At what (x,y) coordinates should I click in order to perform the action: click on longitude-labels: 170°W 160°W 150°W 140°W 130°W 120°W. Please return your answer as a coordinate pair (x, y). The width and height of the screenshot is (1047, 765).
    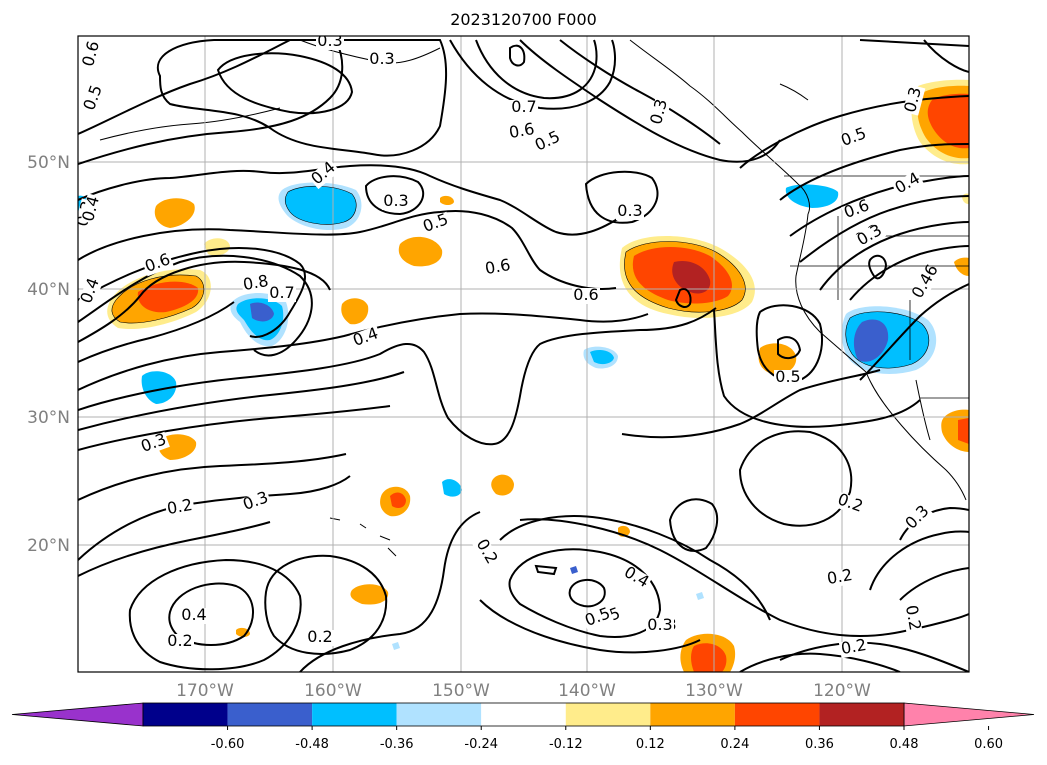
    Looking at the image, I should click on (523, 691).